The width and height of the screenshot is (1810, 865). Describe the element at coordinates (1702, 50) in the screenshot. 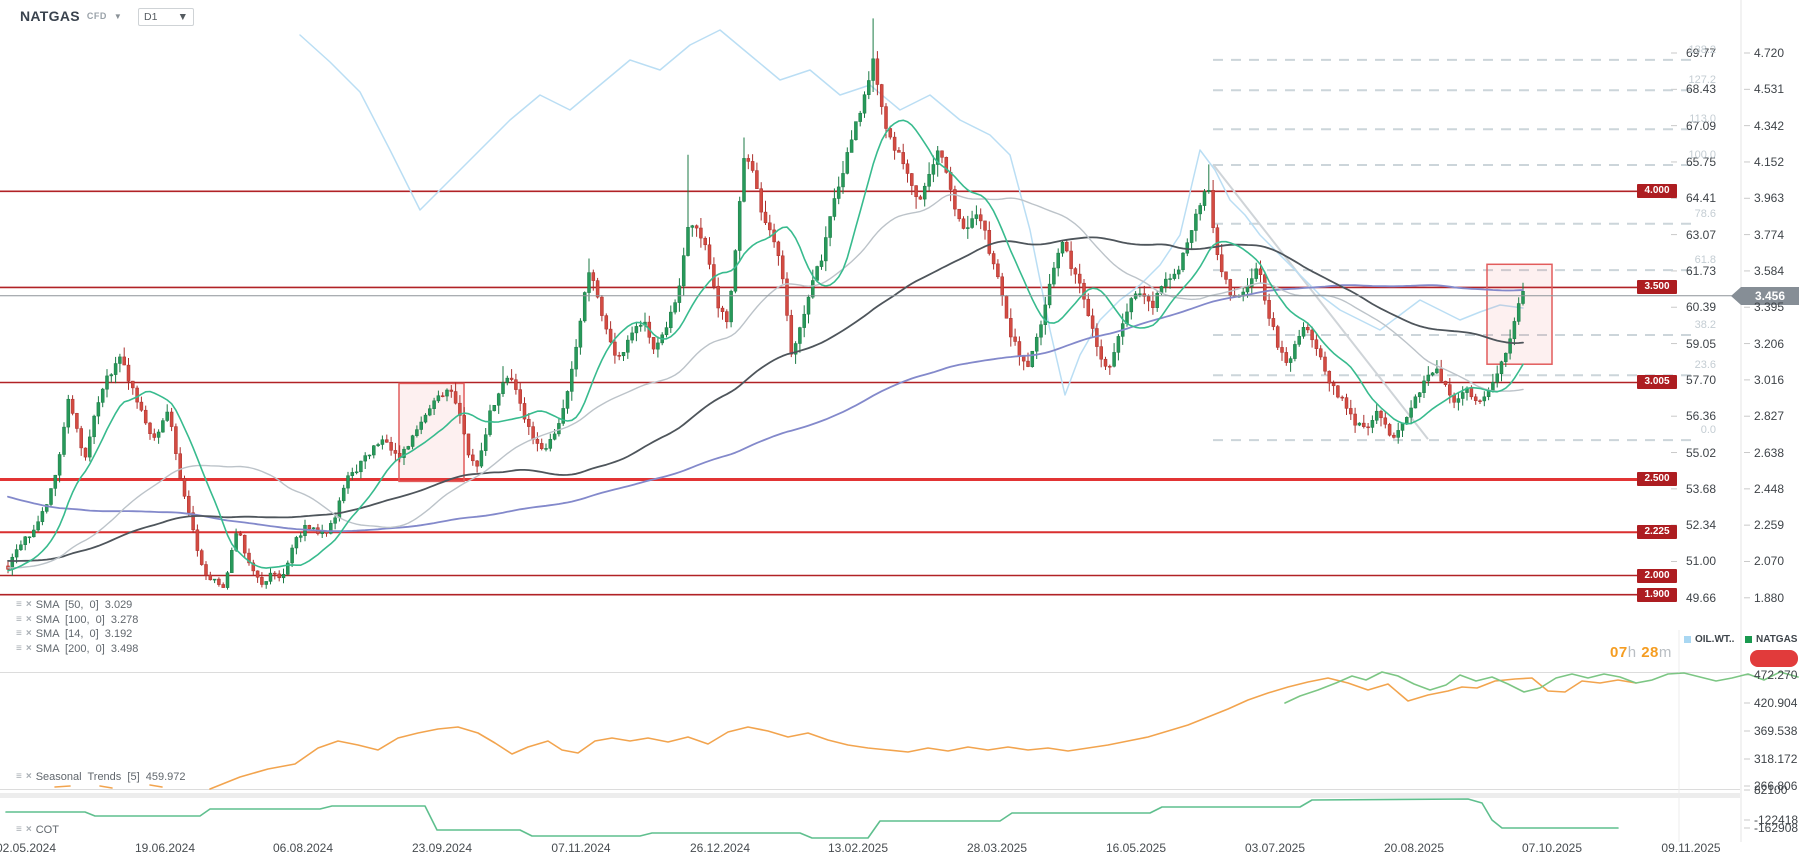

I see `fib-level-label: 138.2` at that location.